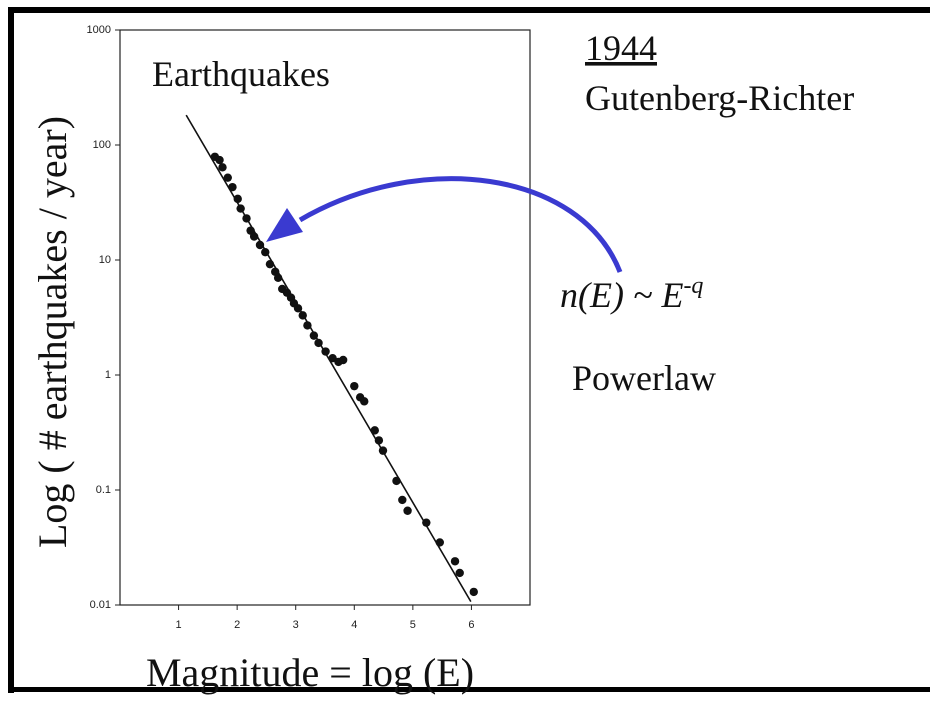  Describe the element at coordinates (99, 30) in the screenshot. I see `y-tick-label: 1000` at that location.